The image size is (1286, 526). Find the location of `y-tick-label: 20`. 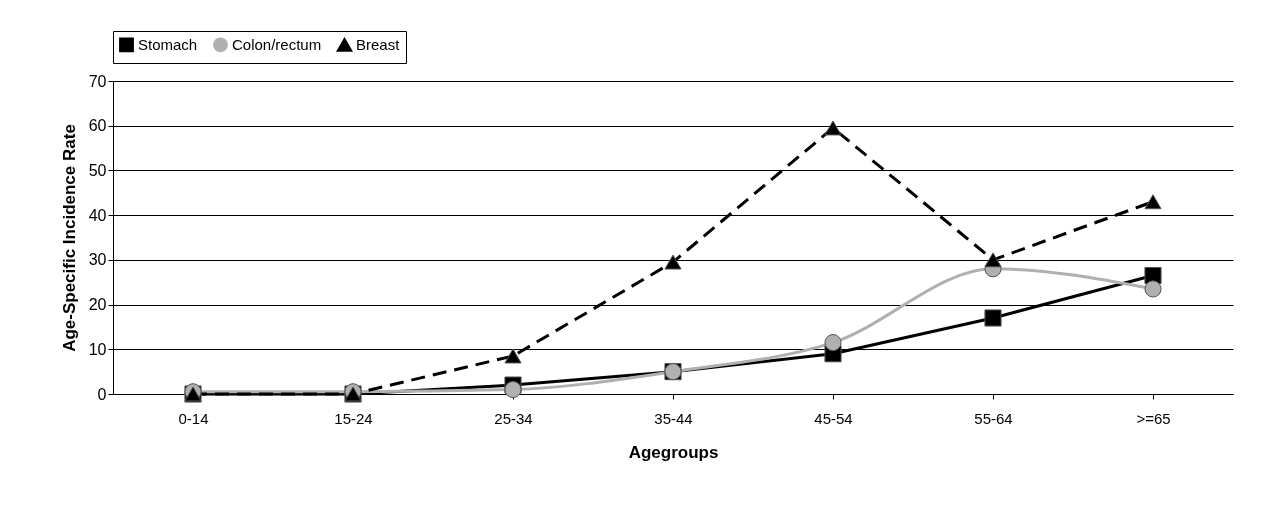

y-tick-label: 20 is located at coordinates (97, 305).